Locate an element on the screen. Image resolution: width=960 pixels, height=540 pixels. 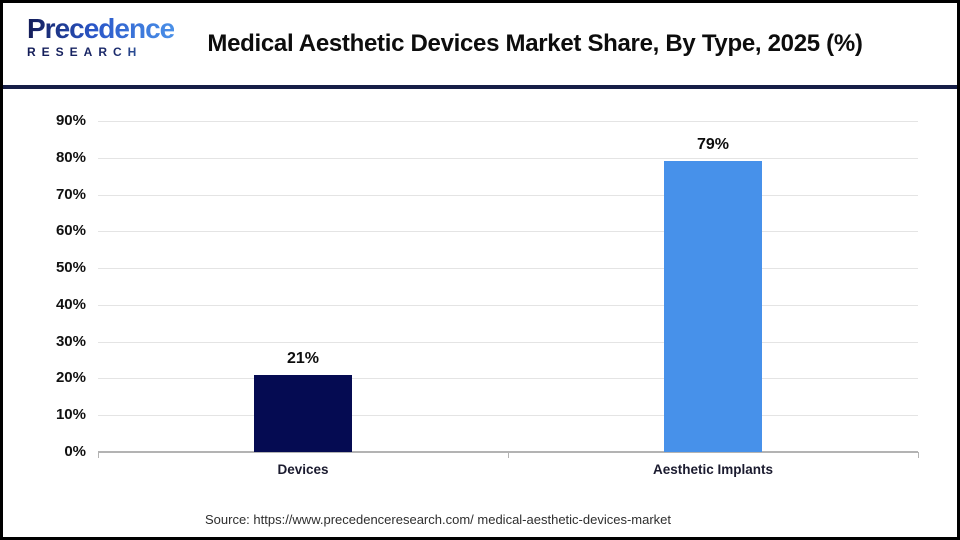
y-axis-tick-label: 90% is located at coordinates (70, 120).